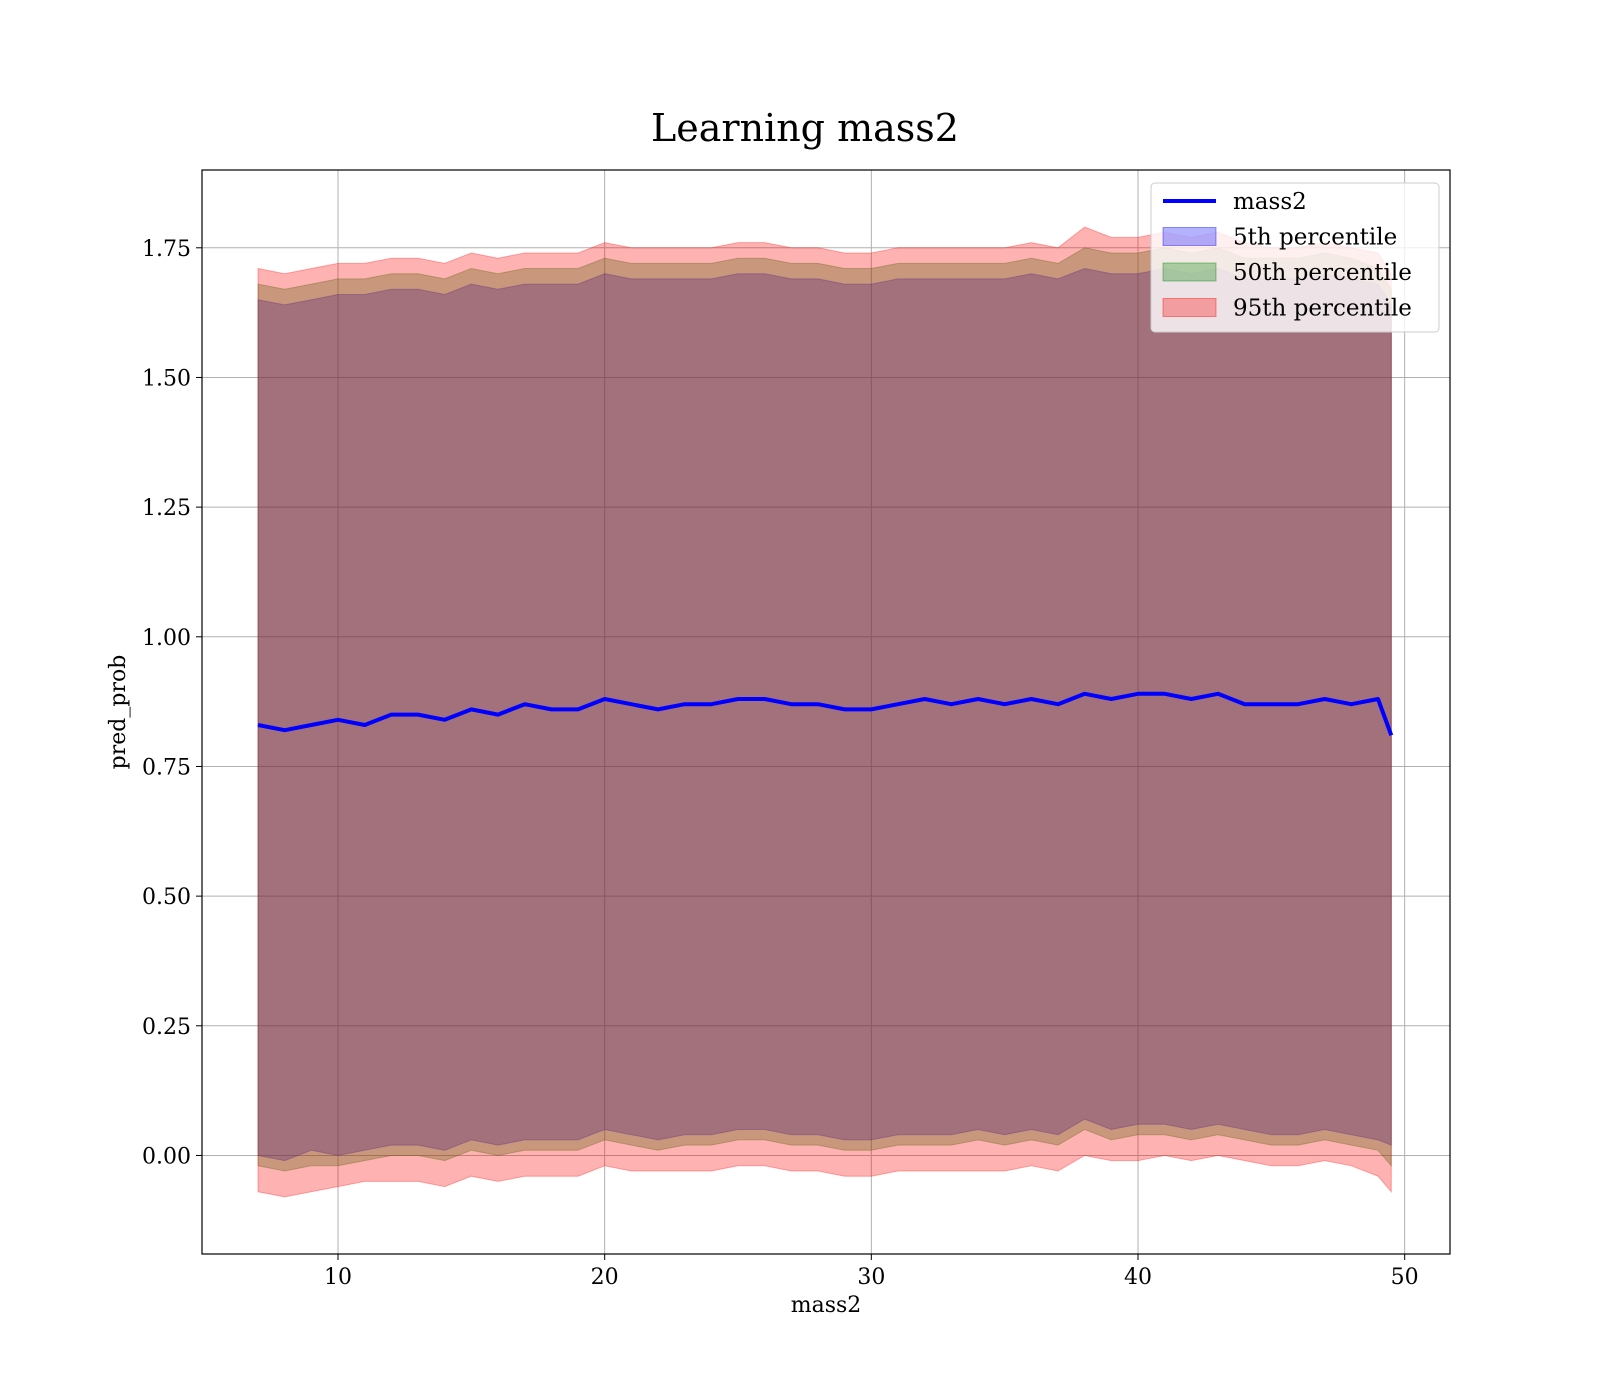  I want to click on y-axis-label: pred_prob, so click(118, 712).